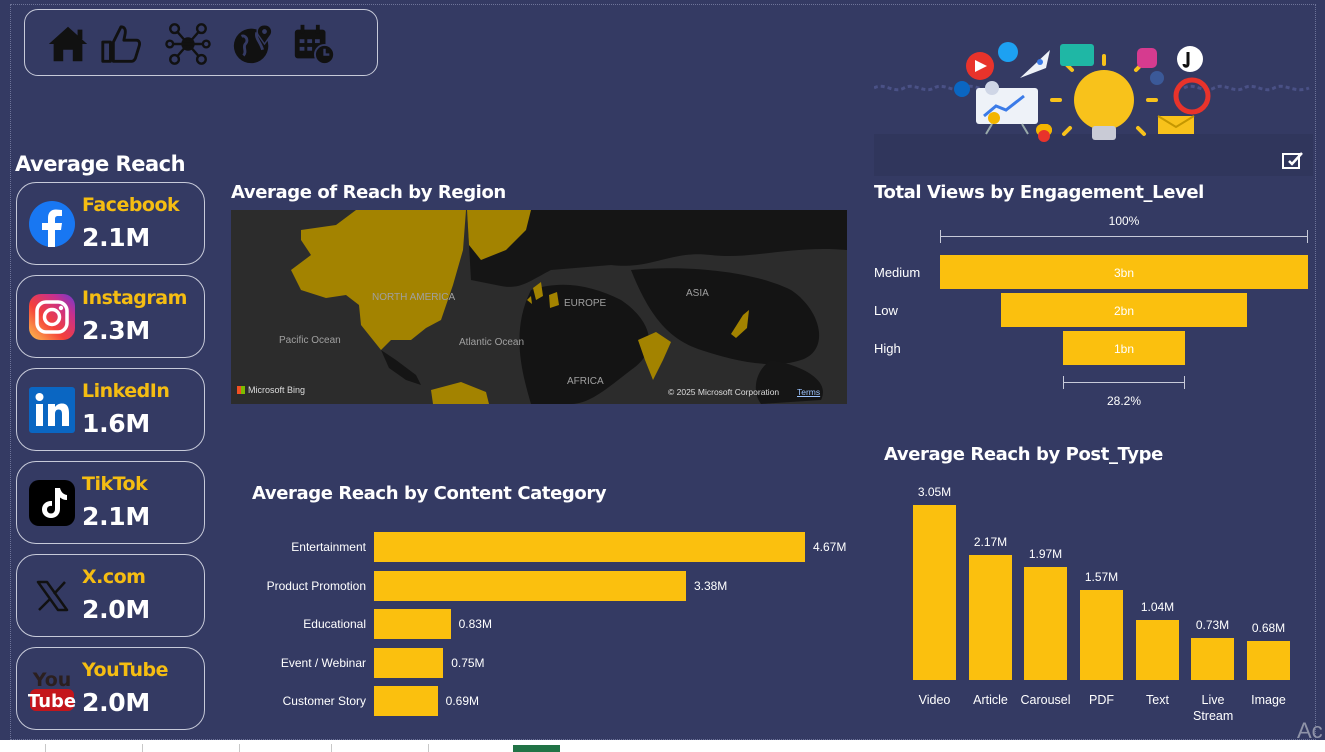 Image resolution: width=1325 pixels, height=752 pixels. I want to click on funnel-top-bracket-tick, so click(940, 236).